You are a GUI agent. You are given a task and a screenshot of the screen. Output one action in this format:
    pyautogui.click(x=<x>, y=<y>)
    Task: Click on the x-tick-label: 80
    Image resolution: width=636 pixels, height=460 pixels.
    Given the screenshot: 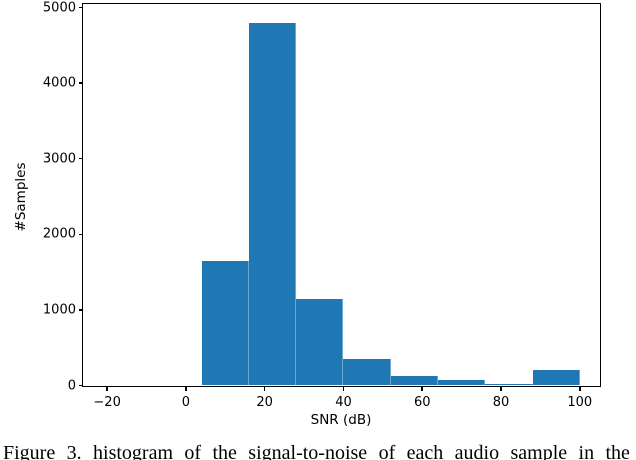 What is the action you would take?
    pyautogui.click(x=501, y=402)
    